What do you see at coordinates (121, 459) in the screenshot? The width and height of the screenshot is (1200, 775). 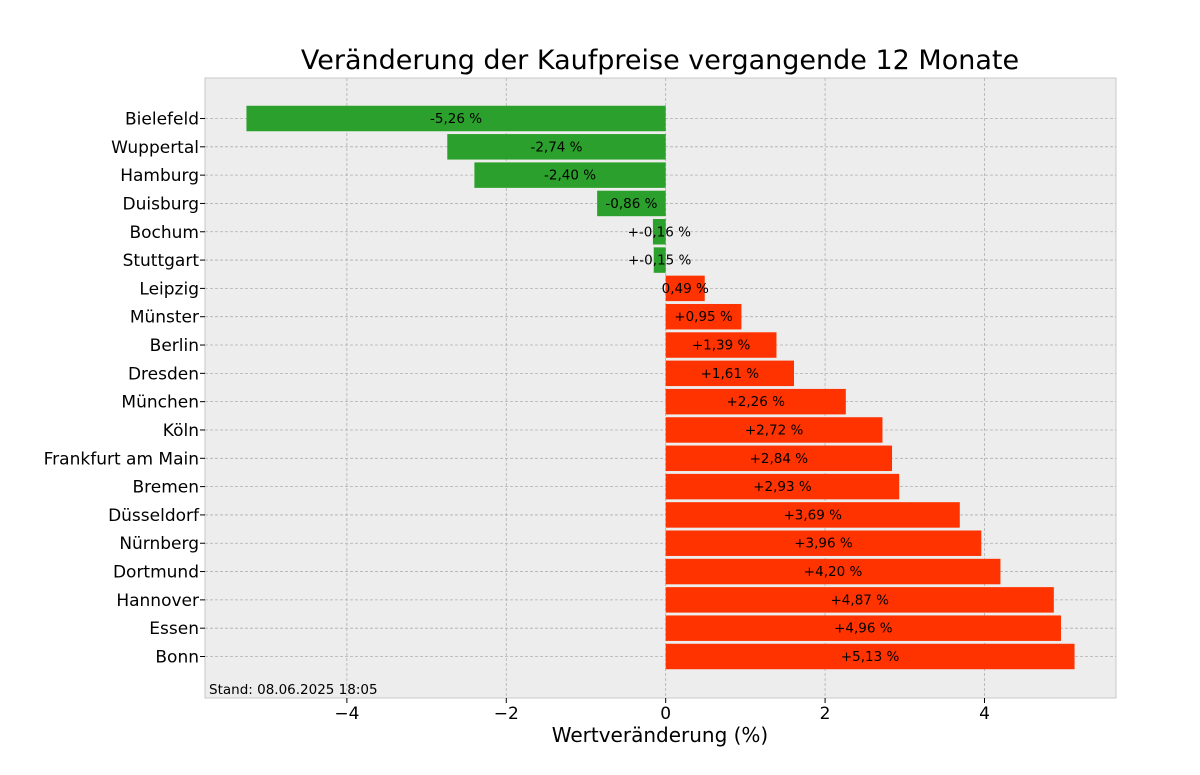 I see `y-tick-label: Frankfurt am Main` at bounding box center [121, 459].